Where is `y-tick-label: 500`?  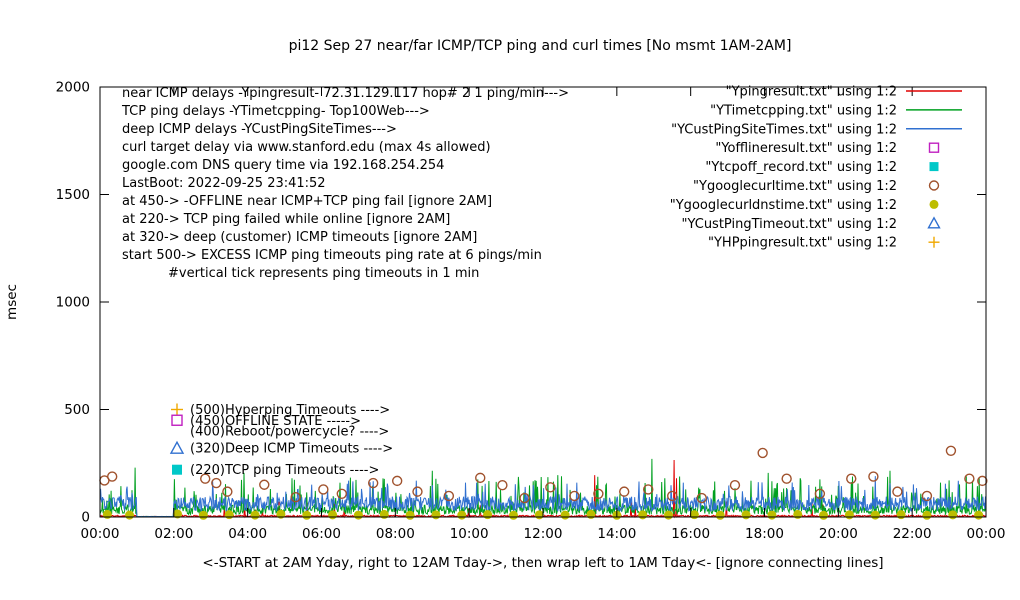
y-tick-label: 500 is located at coordinates (77, 410).